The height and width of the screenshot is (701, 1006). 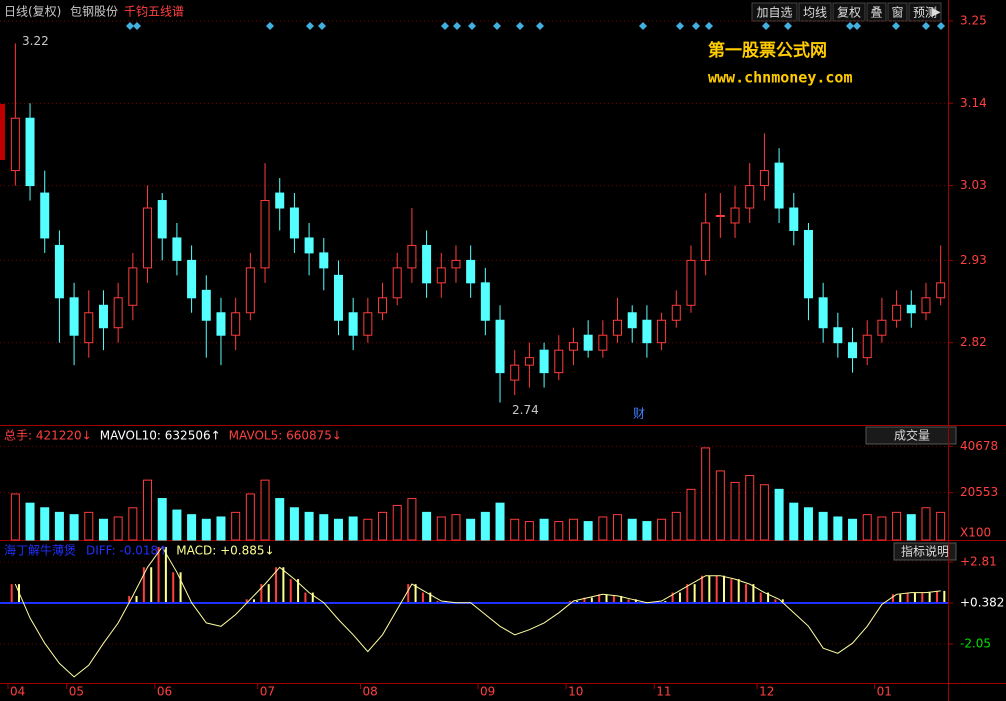 I want to click on indicator-help-label: 指标说明, so click(x=925, y=551).